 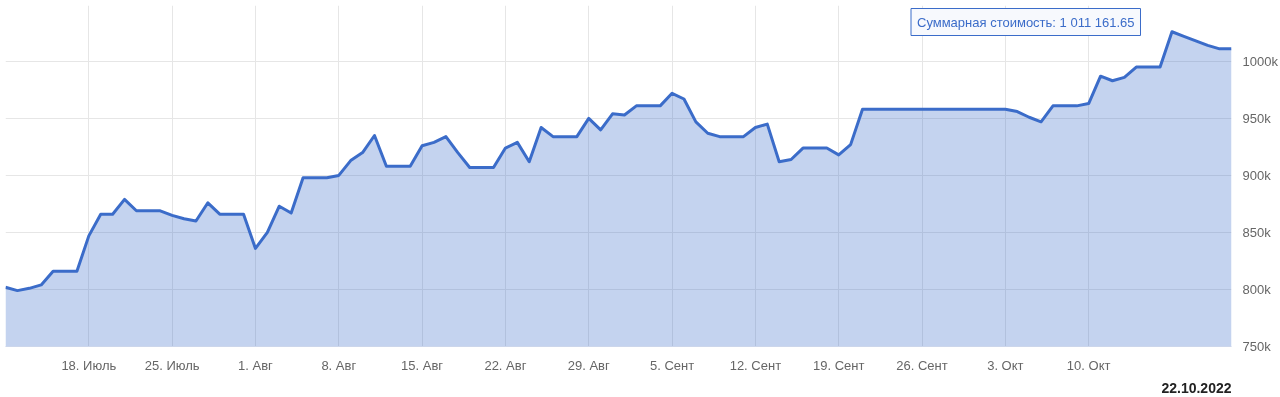 What do you see at coordinates (1026, 22) in the screenshot?
I see `annotation: Суммарная стоимость: 1 011 161.65` at bounding box center [1026, 22].